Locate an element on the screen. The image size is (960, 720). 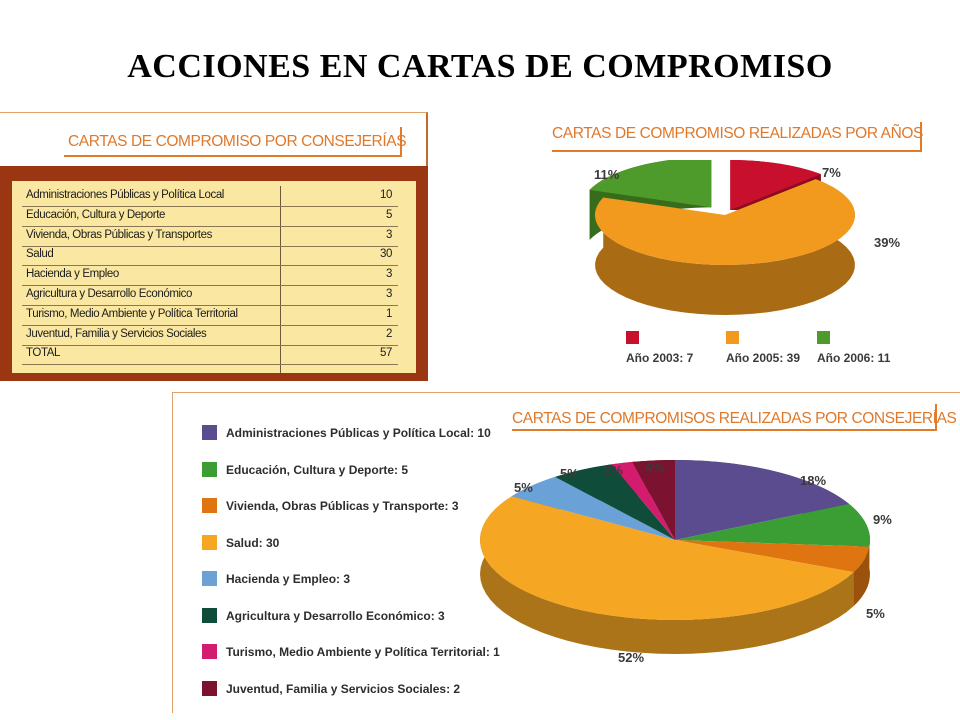
table-cell-label: Salud is located at coordinates (40, 254).